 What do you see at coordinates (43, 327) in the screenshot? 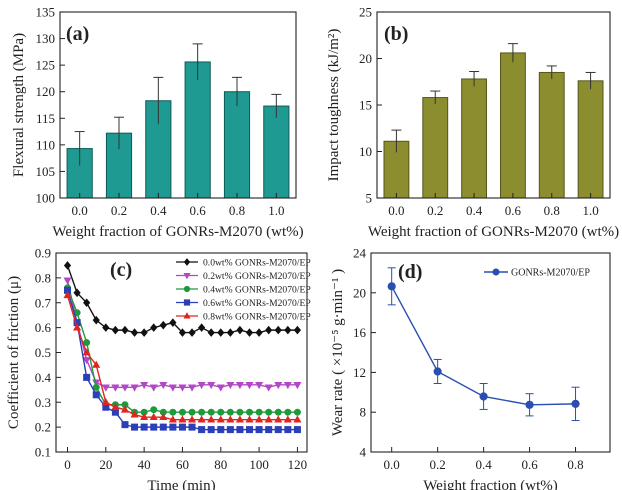
I see `y-tick-label: 0.6` at bounding box center [43, 327].